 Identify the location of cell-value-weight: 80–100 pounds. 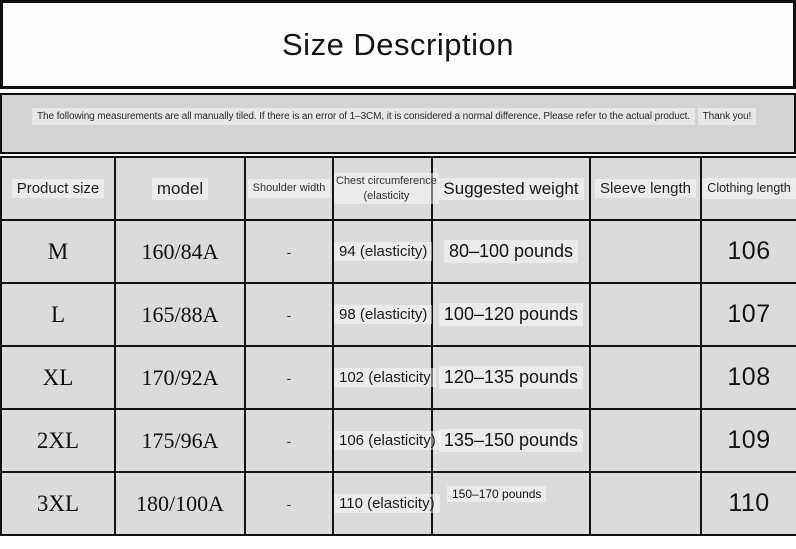
(511, 251).